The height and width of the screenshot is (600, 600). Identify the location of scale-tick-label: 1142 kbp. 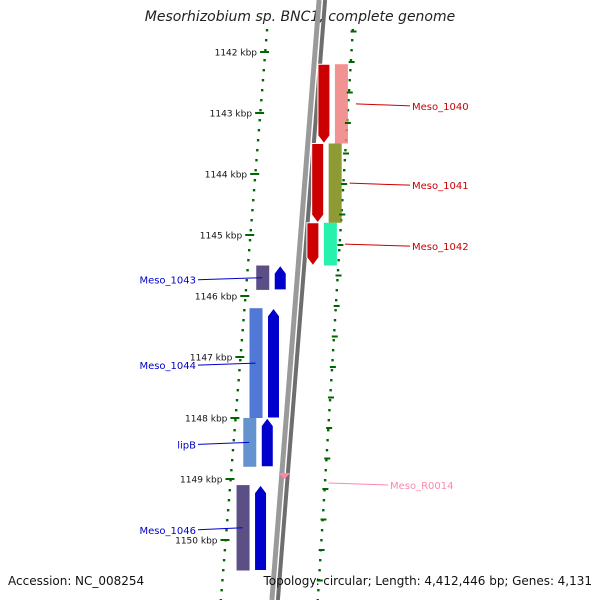
(236, 54).